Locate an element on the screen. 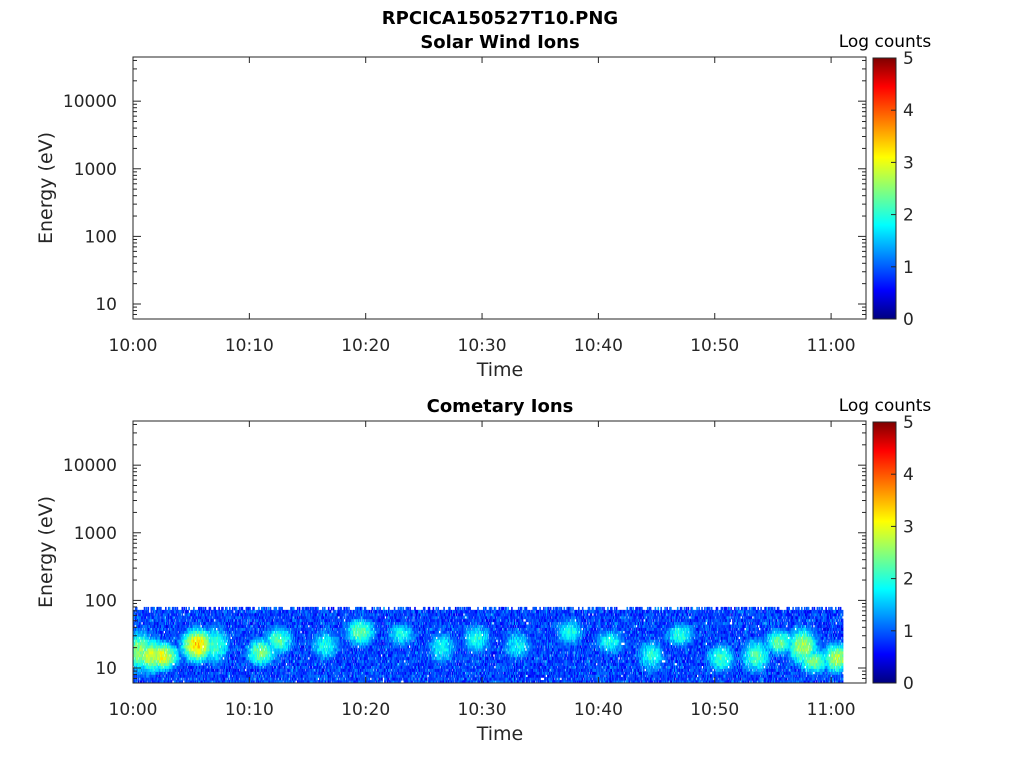 The image size is (1024, 768). spectrogram-cells is located at coordinates (488, 644).